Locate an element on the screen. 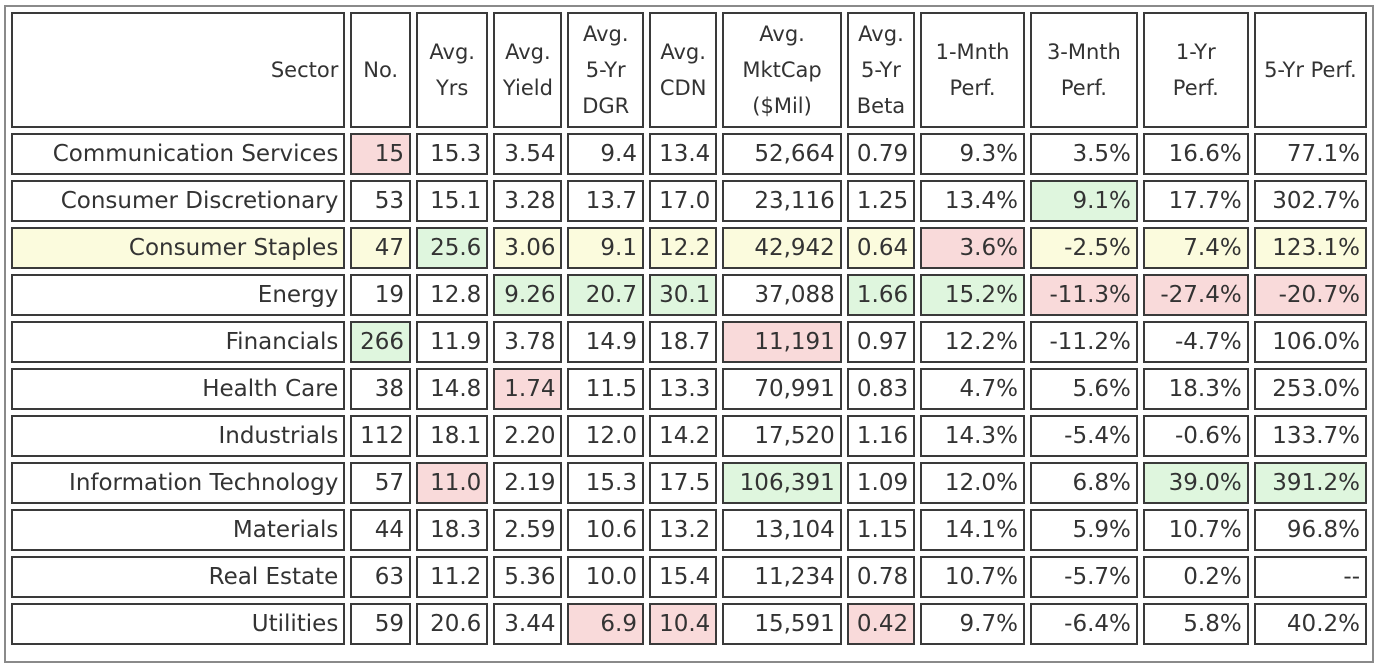  avg-cdn-cell: 13.2 is located at coordinates (683, 530).